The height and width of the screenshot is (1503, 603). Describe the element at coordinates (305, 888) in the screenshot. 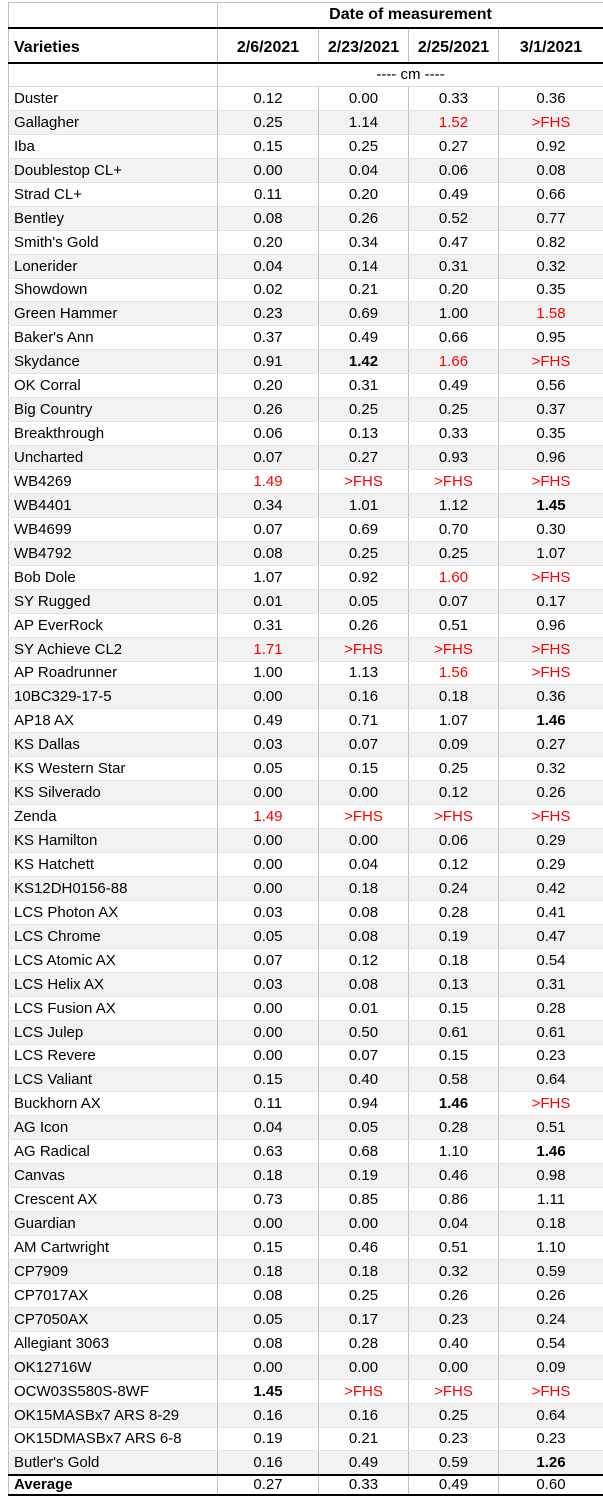

I see `table-row: KS12DH0156-88 0.00 0.18 0.24 0.42` at that location.